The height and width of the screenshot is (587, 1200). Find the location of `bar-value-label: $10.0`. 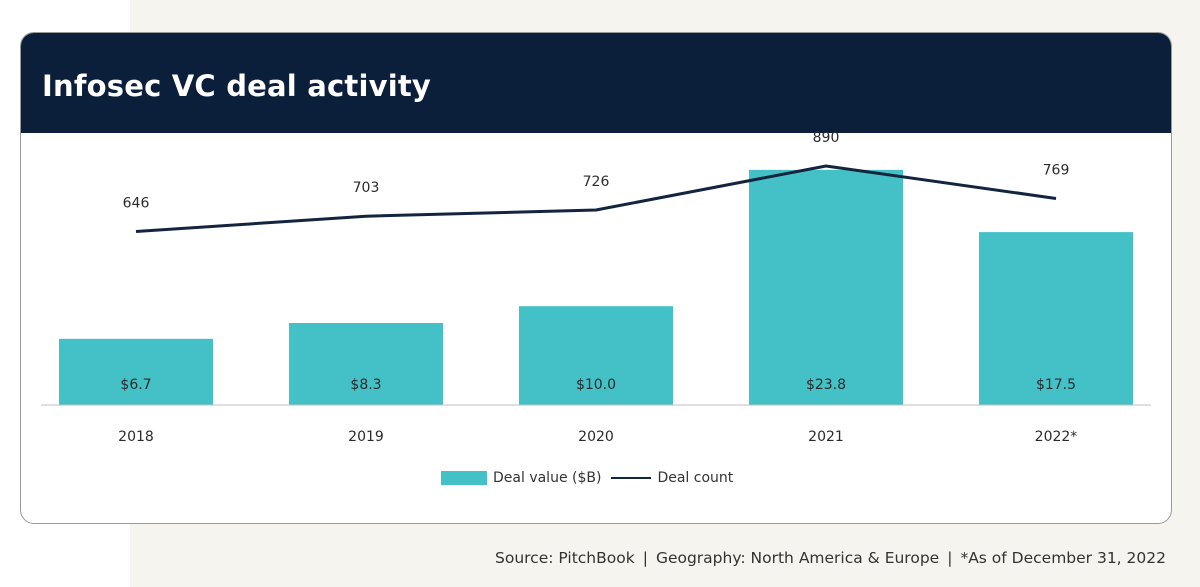

bar-value-label: $10.0 is located at coordinates (596, 385).